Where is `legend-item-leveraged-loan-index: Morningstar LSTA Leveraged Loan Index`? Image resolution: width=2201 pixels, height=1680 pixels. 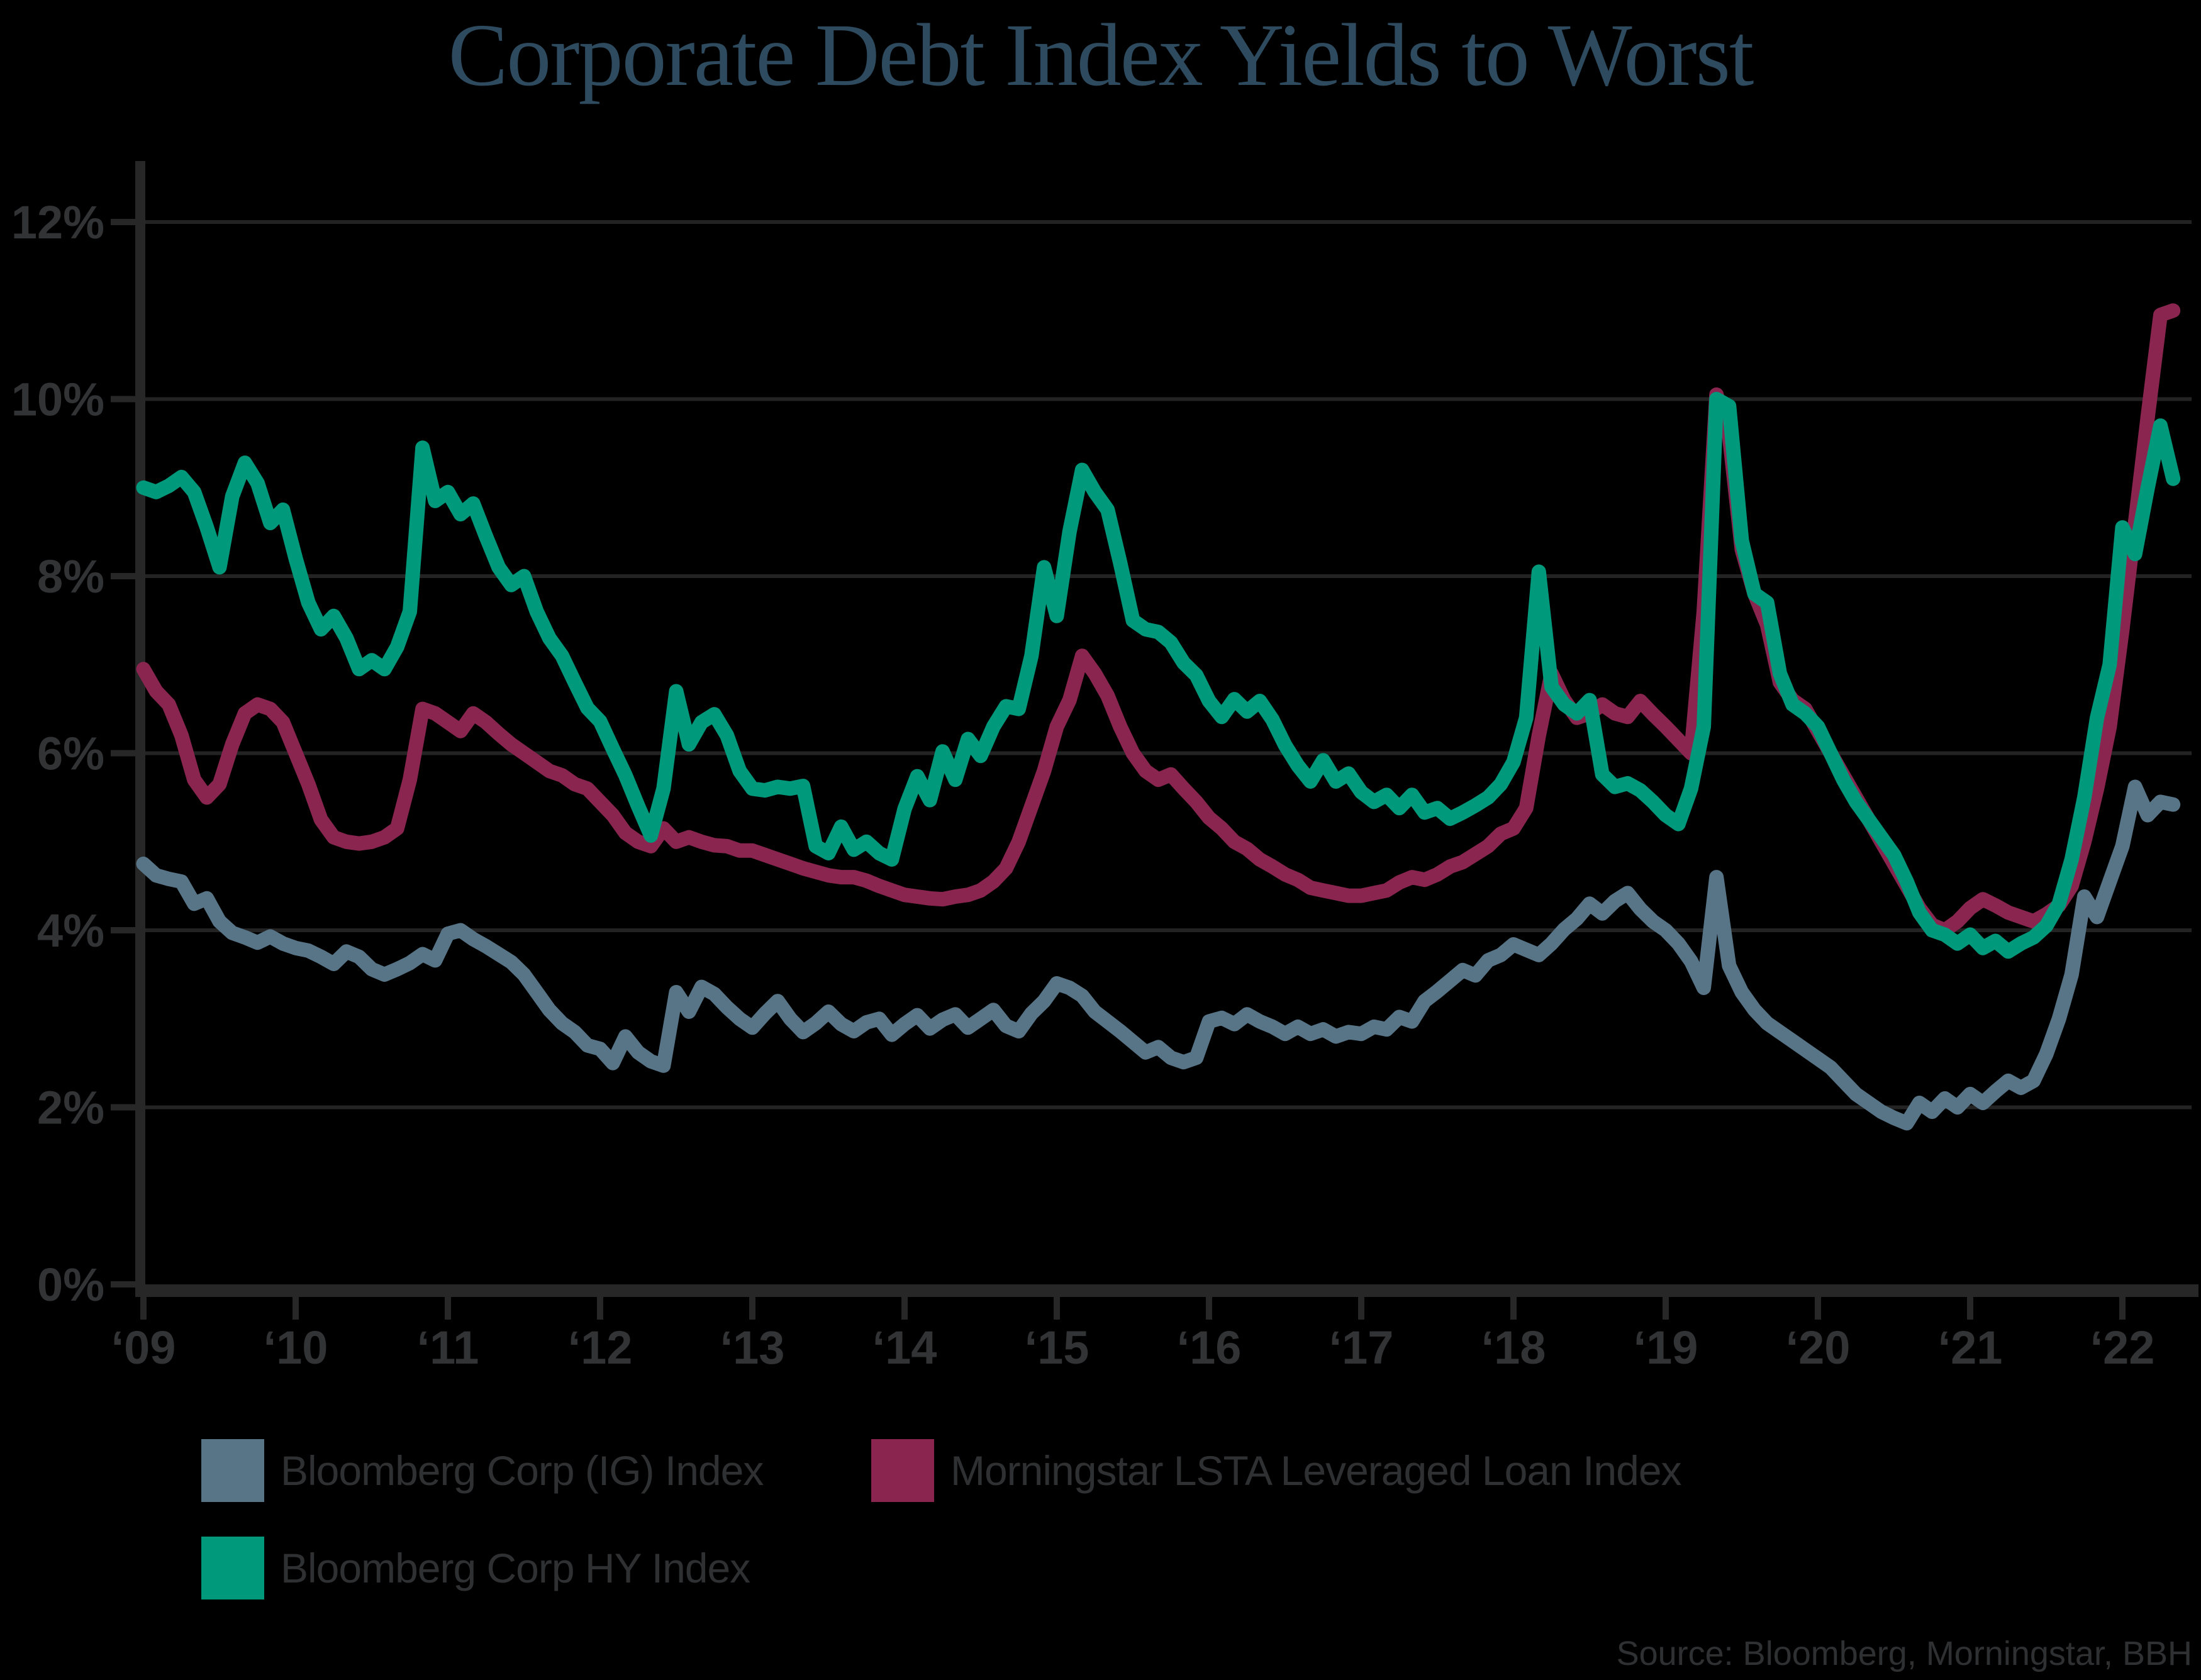 legend-item-leveraged-loan-index: Morningstar LSTA Leveraged Loan Index is located at coordinates (1276, 1470).